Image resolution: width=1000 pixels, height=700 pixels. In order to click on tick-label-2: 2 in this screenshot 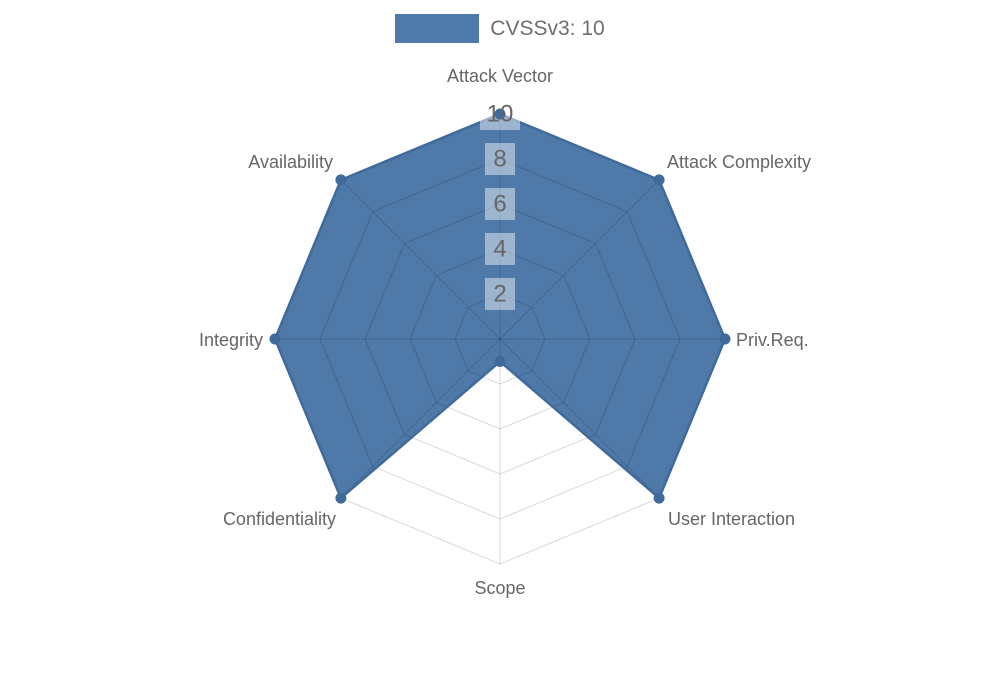, I will do `click(499, 294)`.